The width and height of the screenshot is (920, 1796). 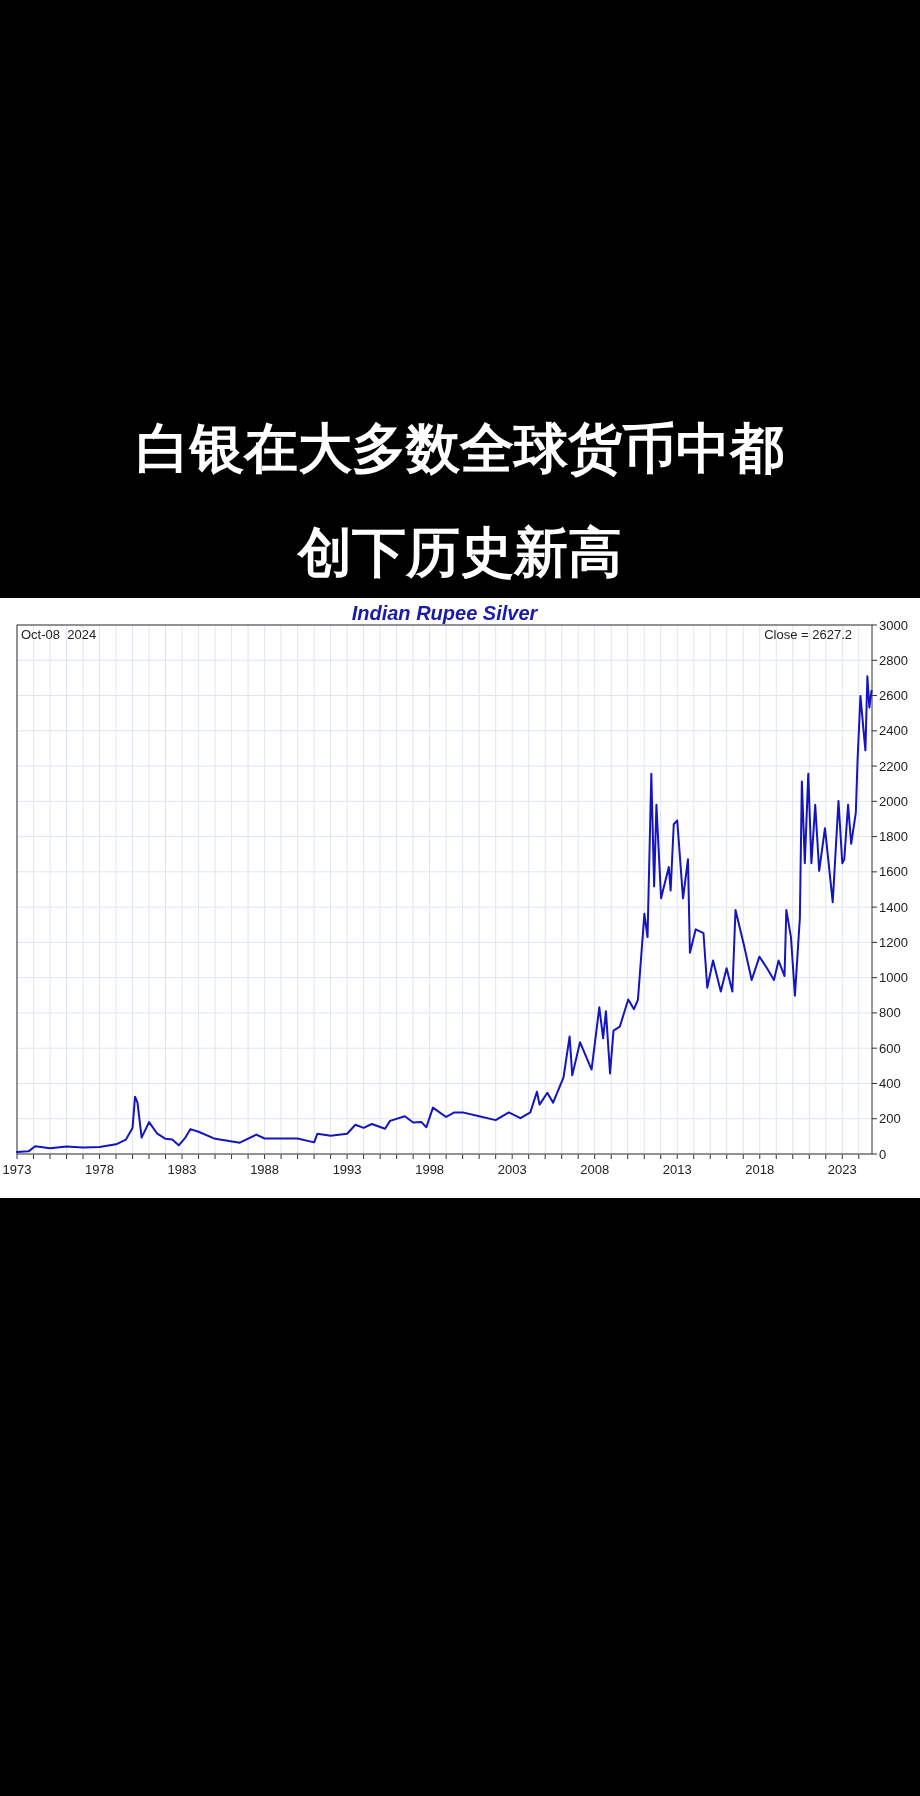 I want to click on x-tick-label: 2013, so click(x=677, y=1169).